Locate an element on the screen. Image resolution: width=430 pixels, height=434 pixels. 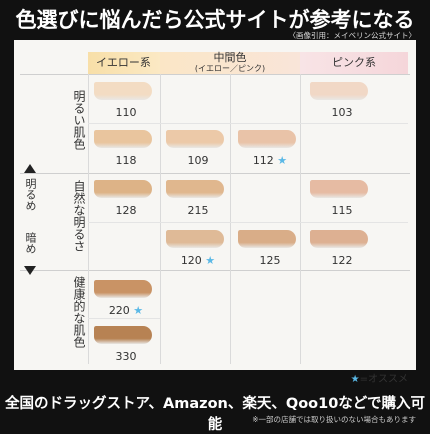
column-header-yellow-label: イエロー系 is located at coordinates (123, 62).